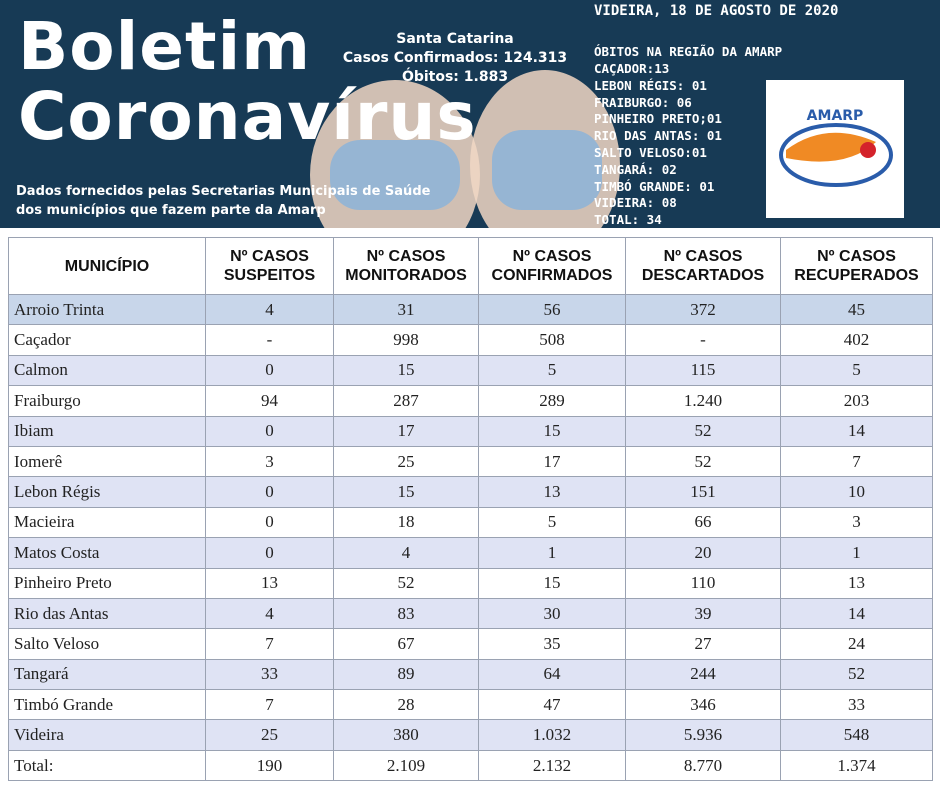 Image resolution: width=940 pixels, height=788 pixels. Describe the element at coordinates (552, 275) in the screenshot. I see `header-line: CONFIRMADOS` at that location.